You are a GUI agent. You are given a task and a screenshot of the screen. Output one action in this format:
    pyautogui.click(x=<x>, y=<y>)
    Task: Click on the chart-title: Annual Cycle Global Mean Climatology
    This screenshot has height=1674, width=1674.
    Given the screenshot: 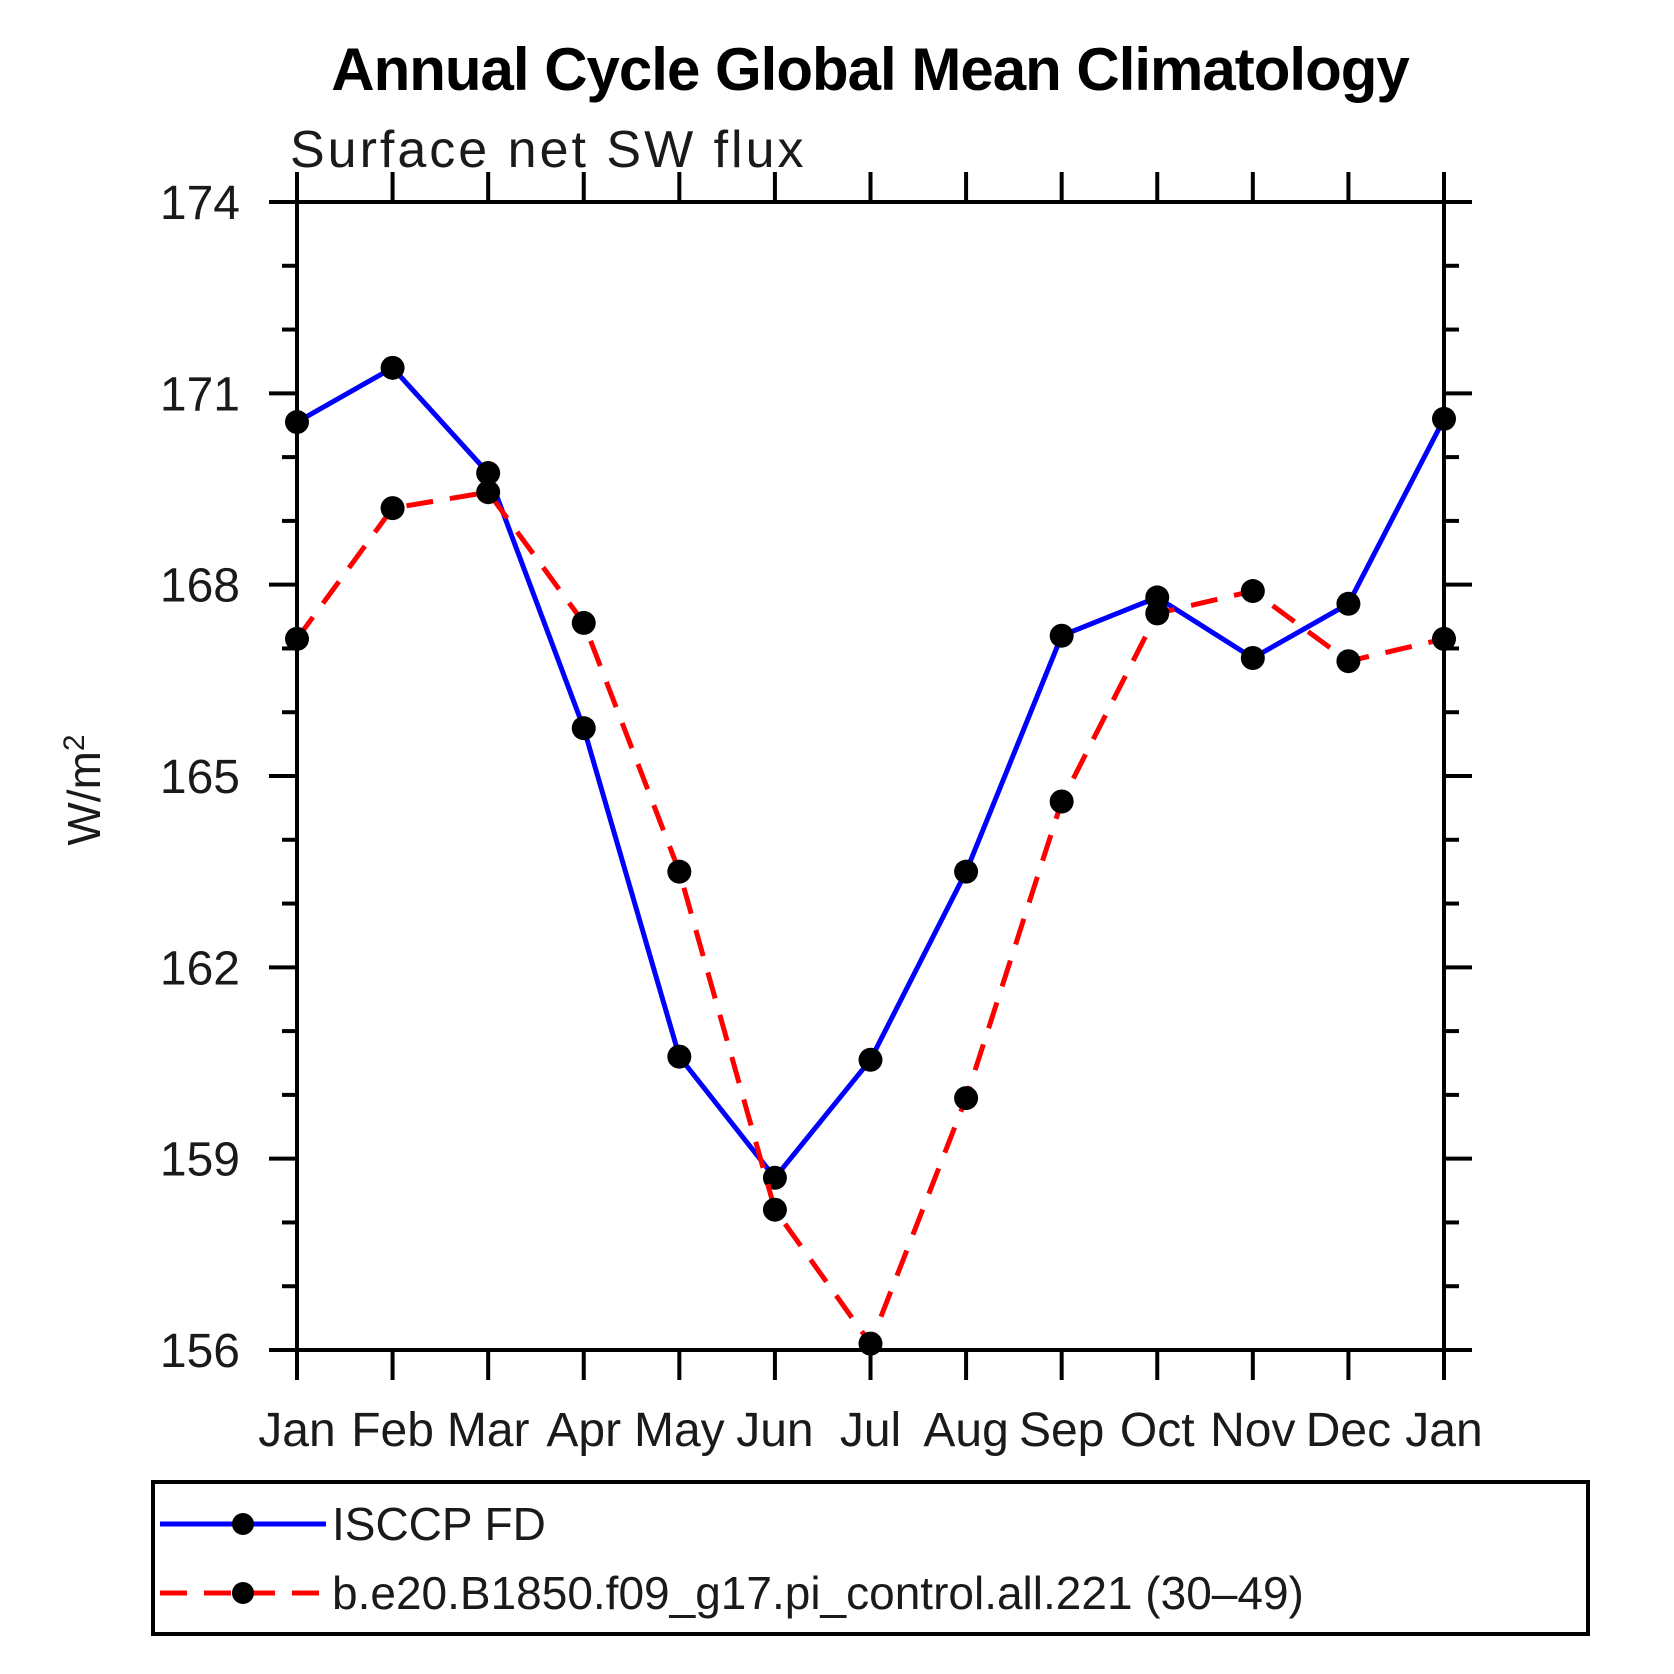 What is the action you would take?
    pyautogui.click(x=870, y=69)
    